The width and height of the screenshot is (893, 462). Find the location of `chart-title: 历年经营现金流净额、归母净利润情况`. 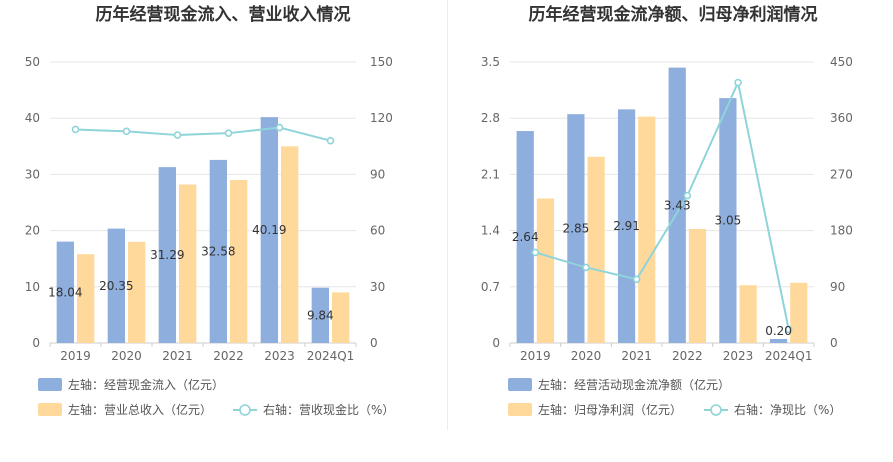

chart-title: 历年经营现金流净额、归母净利润情况 is located at coordinates (673, 14).